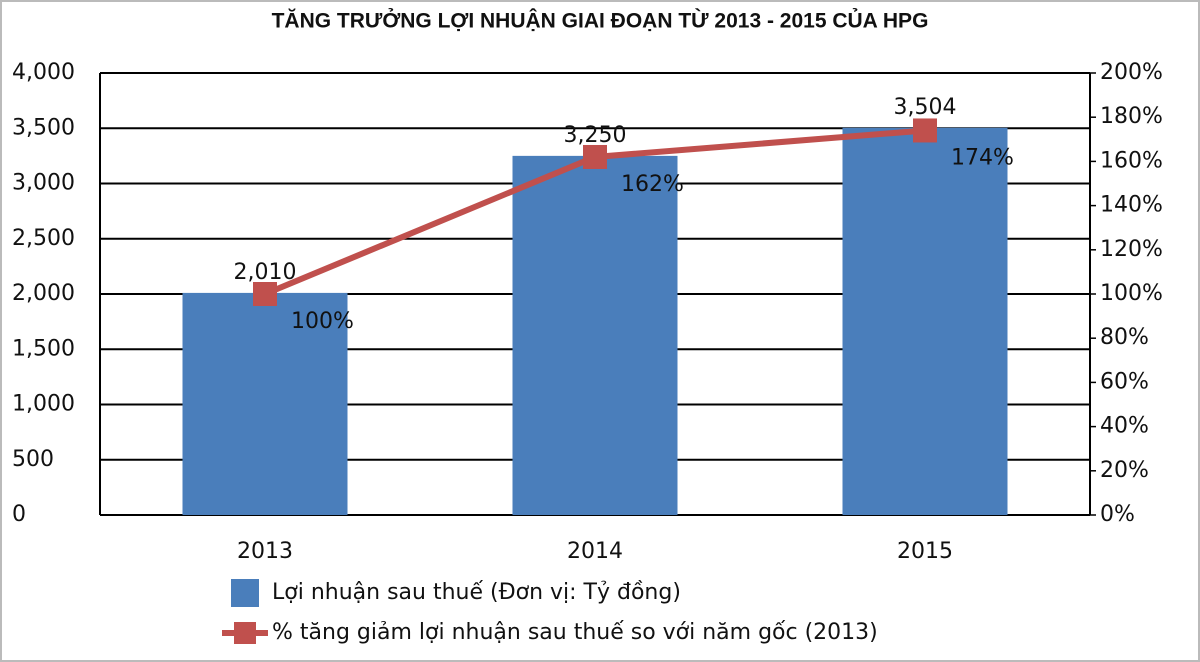 The height and width of the screenshot is (662, 1200). Describe the element at coordinates (982, 157) in the screenshot. I see `line-value-label: 174%` at that location.